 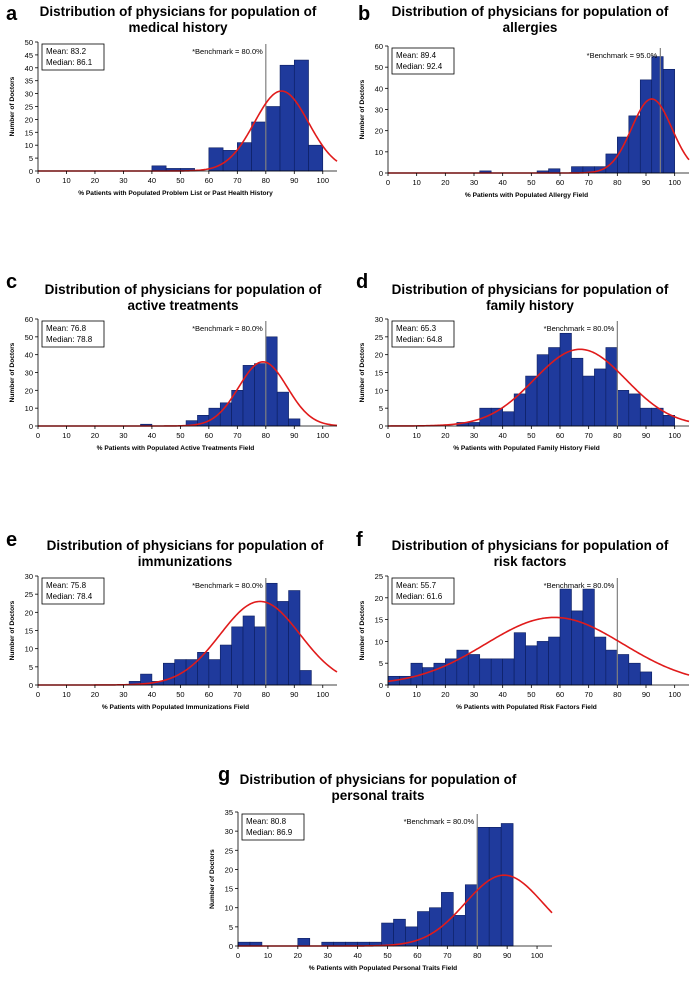 What do you see at coordinates (229, 889) in the screenshot?
I see `y-tick-label: 15` at bounding box center [229, 889].